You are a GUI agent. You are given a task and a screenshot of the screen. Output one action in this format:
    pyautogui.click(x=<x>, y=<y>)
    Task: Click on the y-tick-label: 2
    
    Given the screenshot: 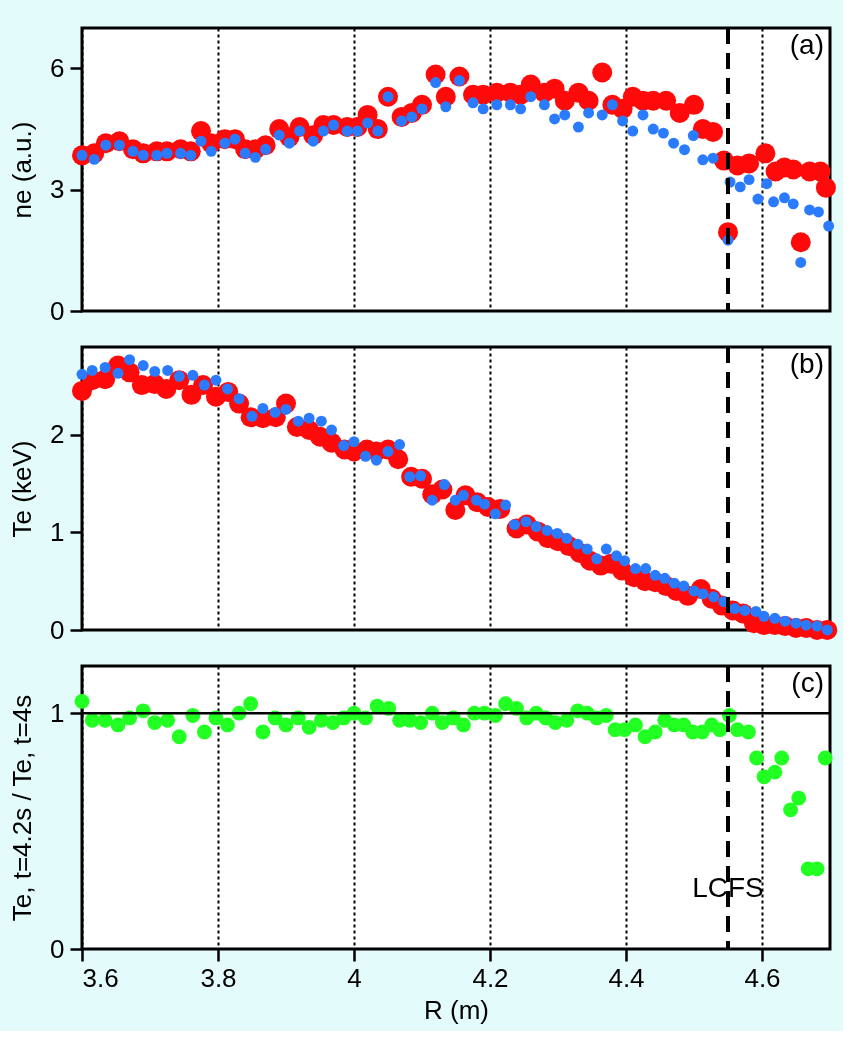 What is the action you would take?
    pyautogui.click(x=57, y=434)
    